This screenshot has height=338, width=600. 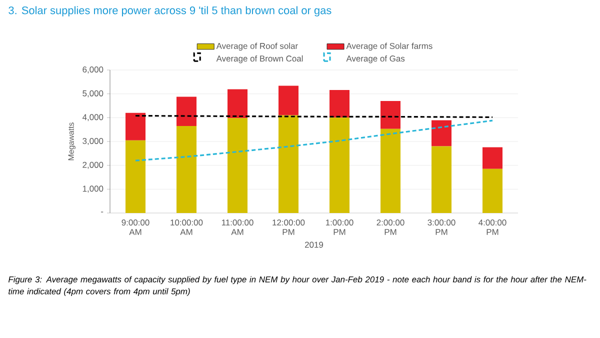 I want to click on x-tick-label: 9:00:00 AM, so click(x=136, y=227).